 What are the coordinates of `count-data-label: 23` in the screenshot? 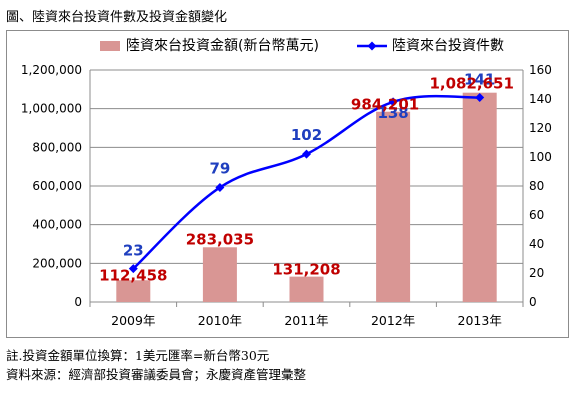 It's located at (133, 251).